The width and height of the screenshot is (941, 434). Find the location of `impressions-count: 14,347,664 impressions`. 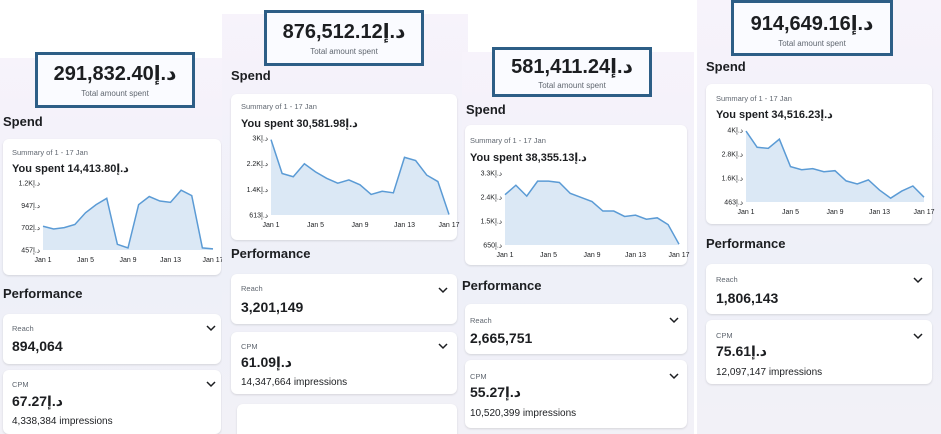

impressions-count: 14,347,664 impressions is located at coordinates (294, 382).